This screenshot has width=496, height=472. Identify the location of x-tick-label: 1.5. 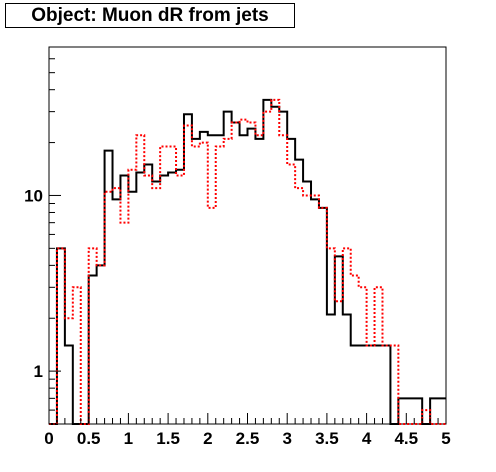
(168, 438).